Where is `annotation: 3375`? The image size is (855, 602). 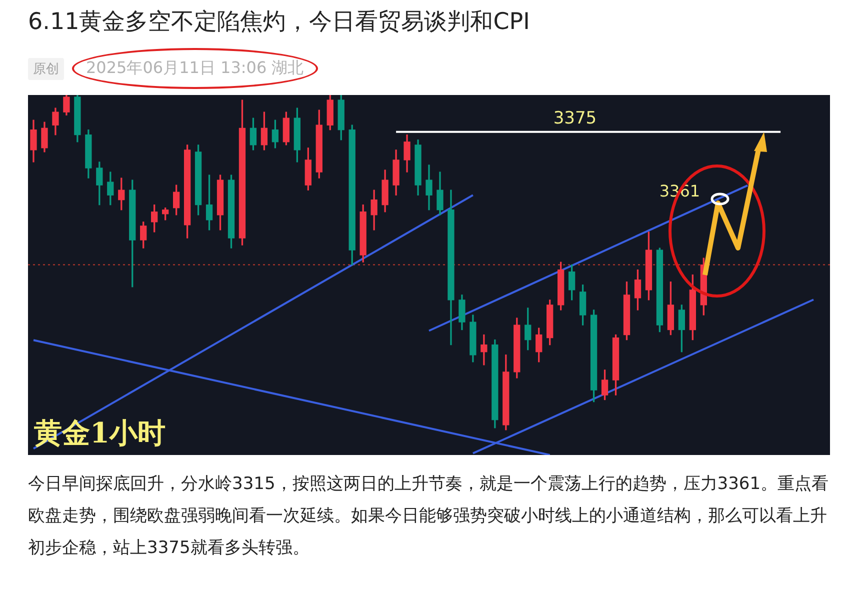 annotation: 3375 is located at coordinates (575, 118).